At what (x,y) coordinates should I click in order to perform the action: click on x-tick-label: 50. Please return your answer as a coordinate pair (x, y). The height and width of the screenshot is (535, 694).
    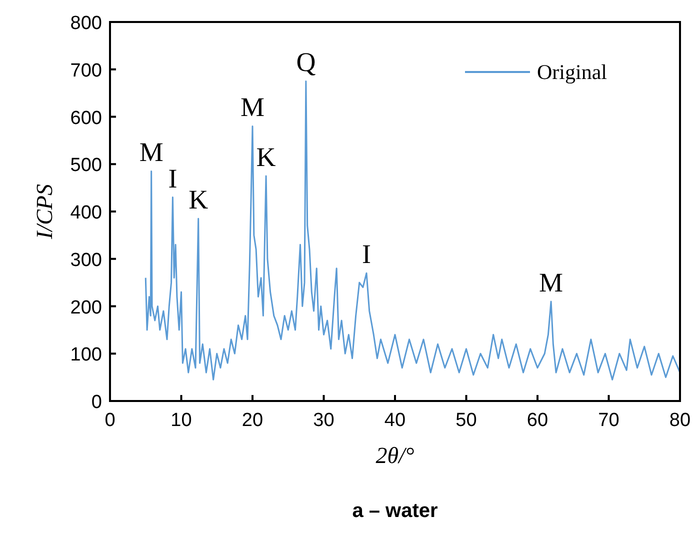
    Looking at the image, I should click on (466, 420).